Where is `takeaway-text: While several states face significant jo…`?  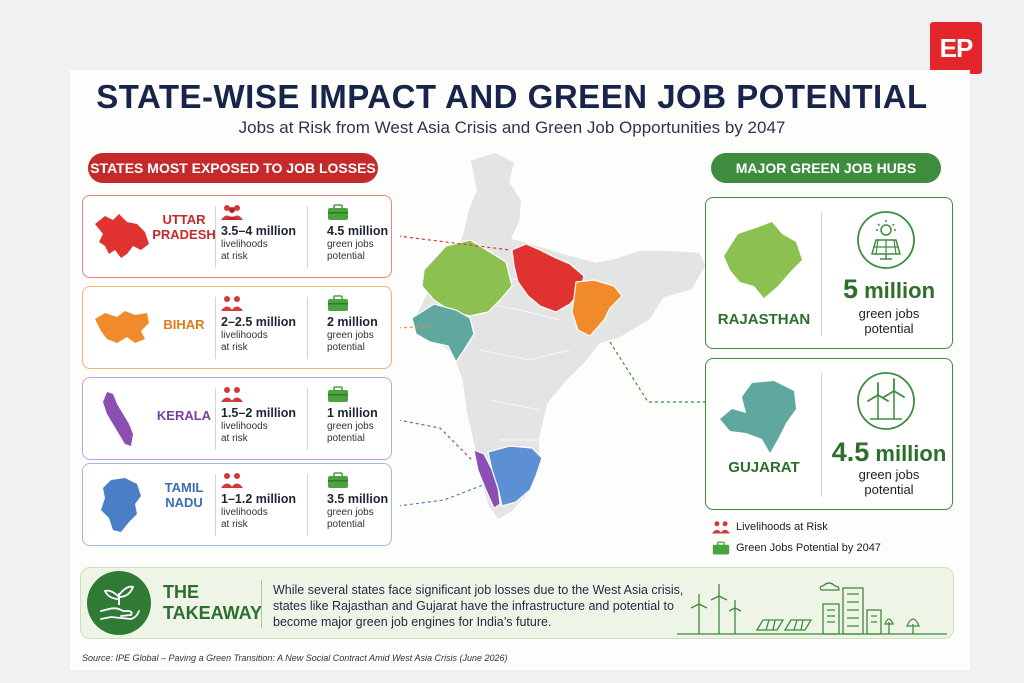
takeaway-text: While several states face significant jo… is located at coordinates (478, 606).